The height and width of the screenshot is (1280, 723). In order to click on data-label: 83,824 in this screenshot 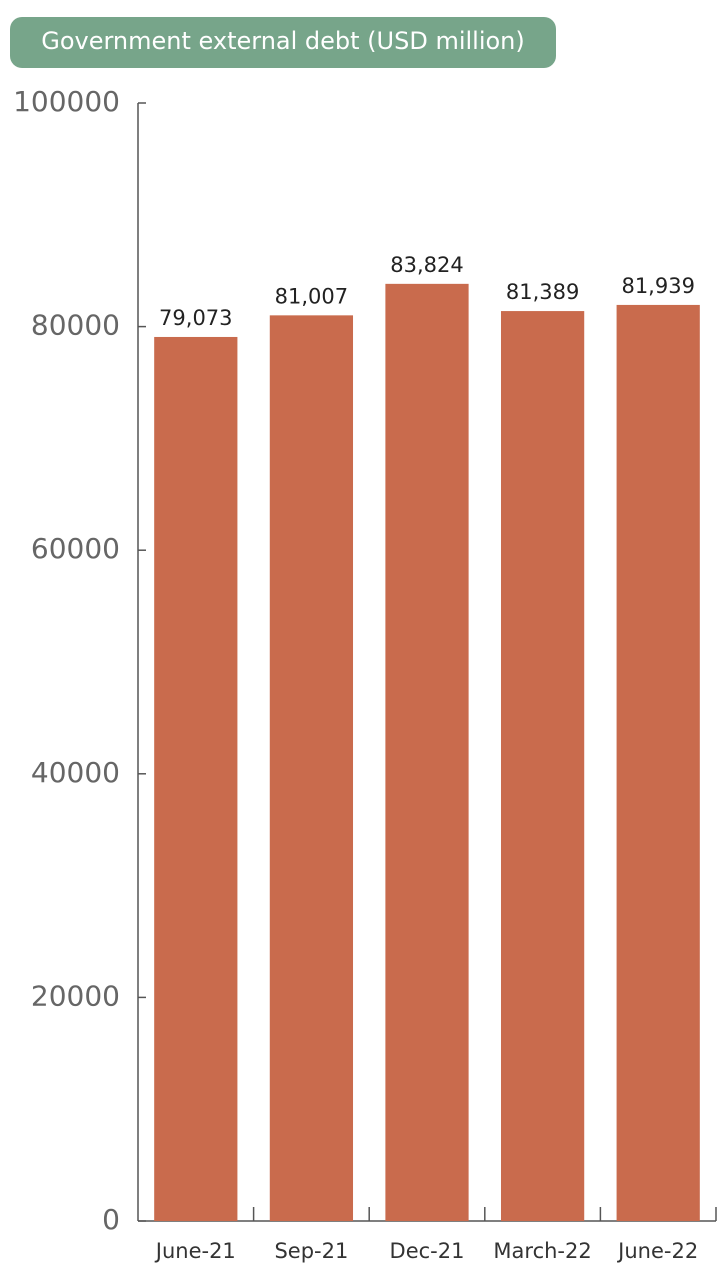, I will do `click(426, 265)`.